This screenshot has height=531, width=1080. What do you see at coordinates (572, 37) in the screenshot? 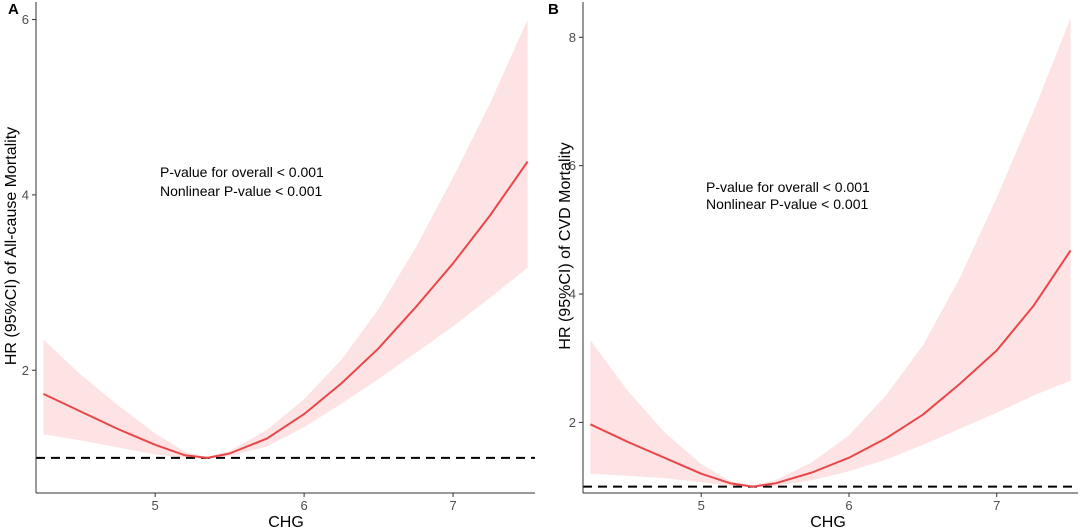
I see `y-tick-label: 8` at bounding box center [572, 37].